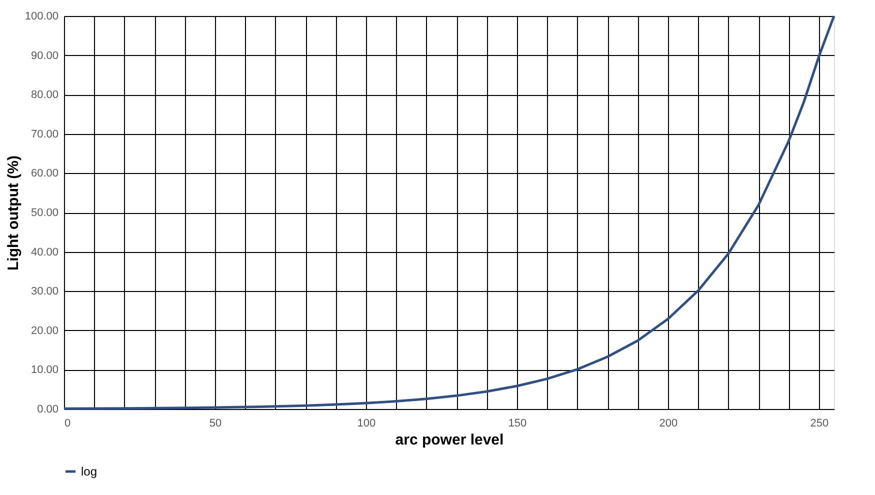 This screenshot has height=495, width=875. Describe the element at coordinates (67, 424) in the screenshot. I see `x-tick-label: 0` at that location.